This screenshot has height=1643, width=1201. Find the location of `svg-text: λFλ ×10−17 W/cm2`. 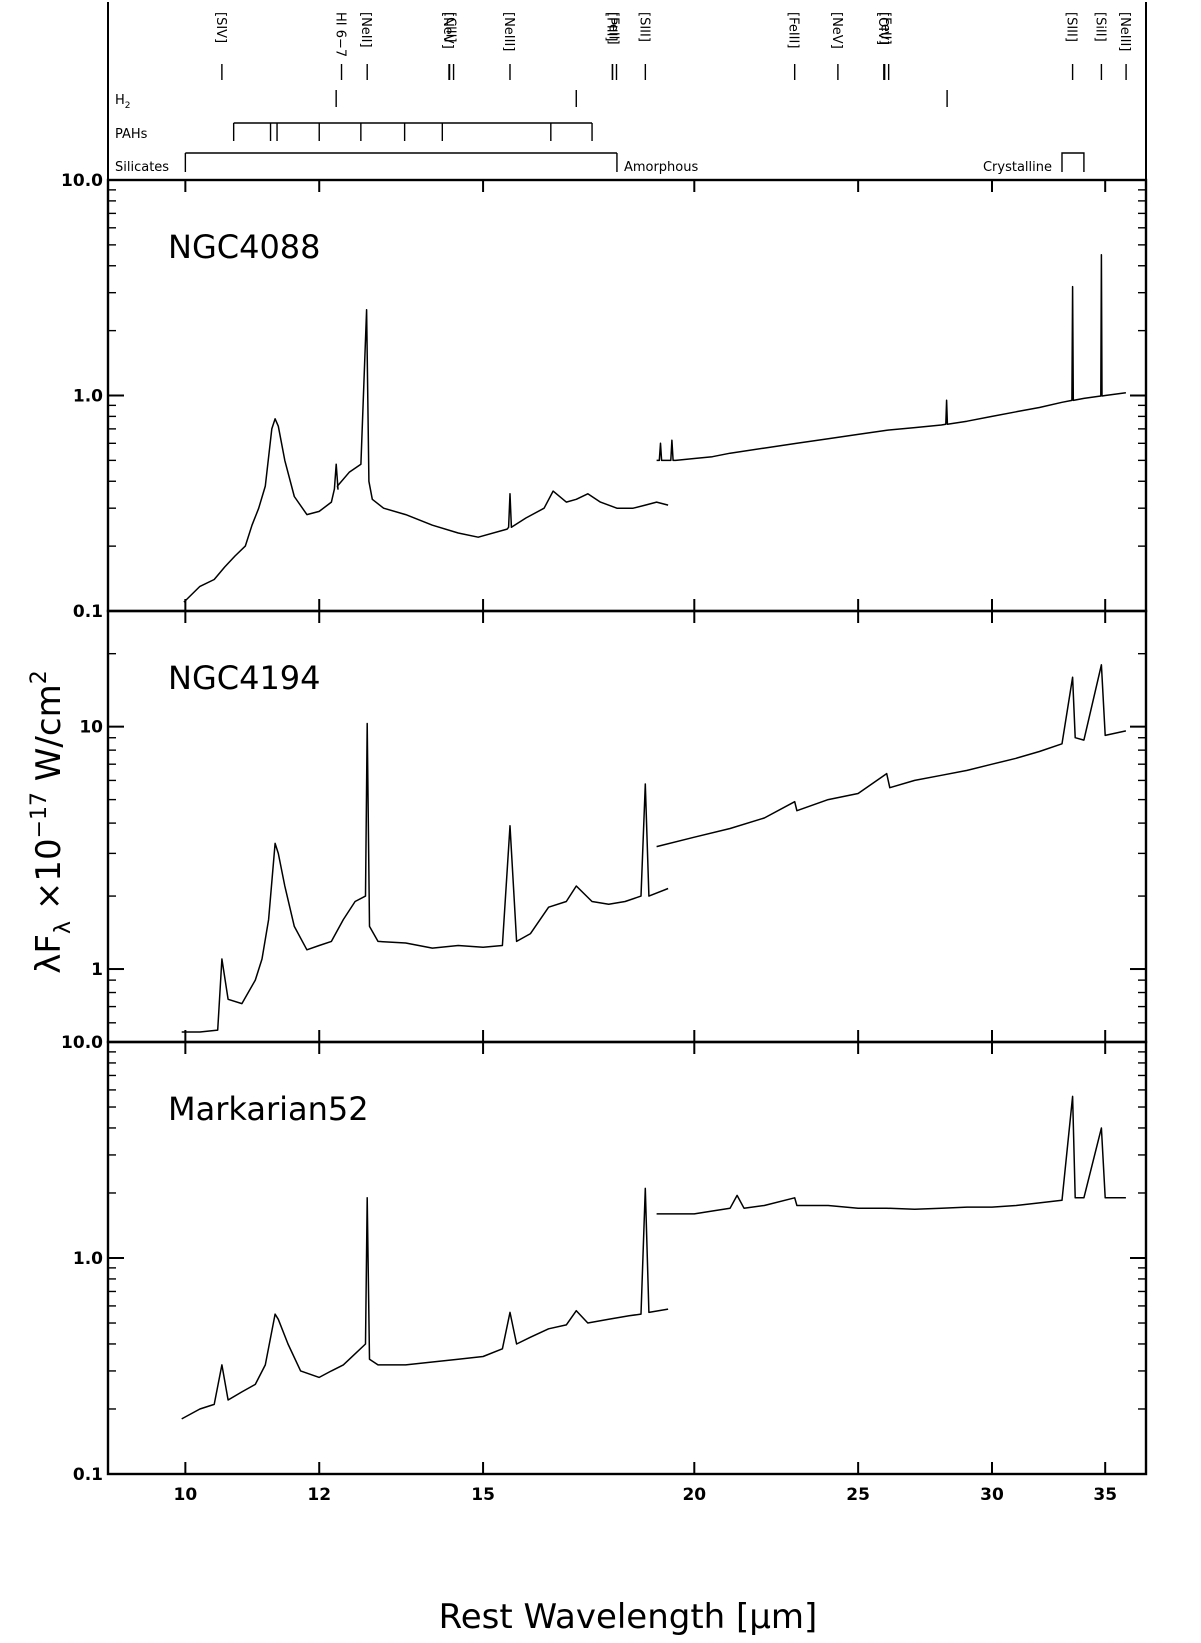

svg-text: λFλ ×10−17 W/cm2 is located at coordinates (51, 821).